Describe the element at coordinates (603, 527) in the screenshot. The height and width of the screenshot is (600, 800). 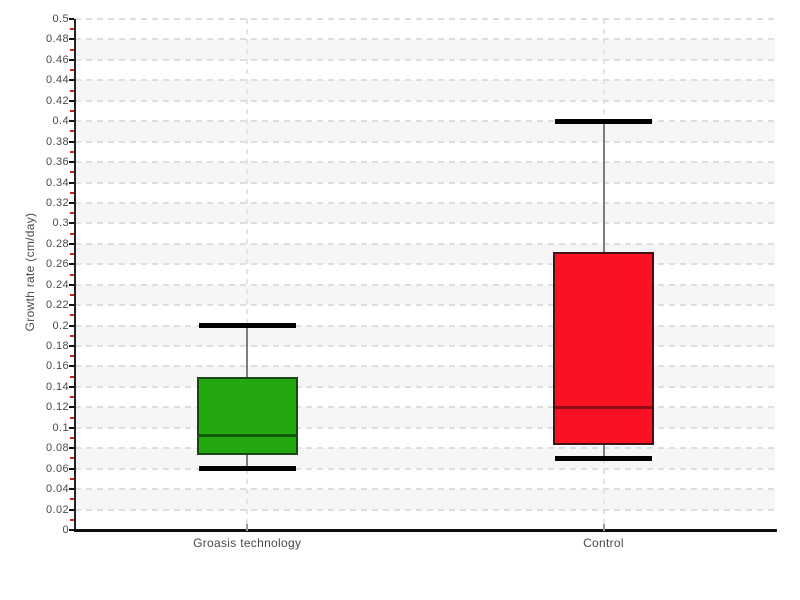
I see `x-category-tick` at that location.